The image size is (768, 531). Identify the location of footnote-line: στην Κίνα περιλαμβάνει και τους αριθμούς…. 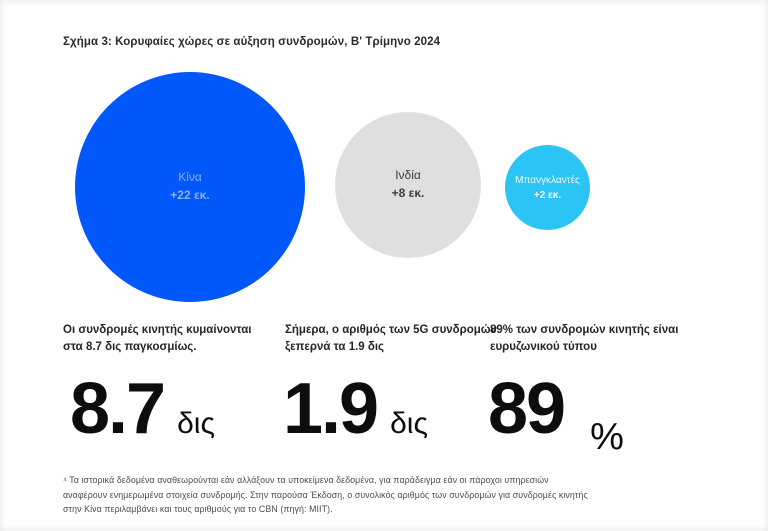
(198, 509).